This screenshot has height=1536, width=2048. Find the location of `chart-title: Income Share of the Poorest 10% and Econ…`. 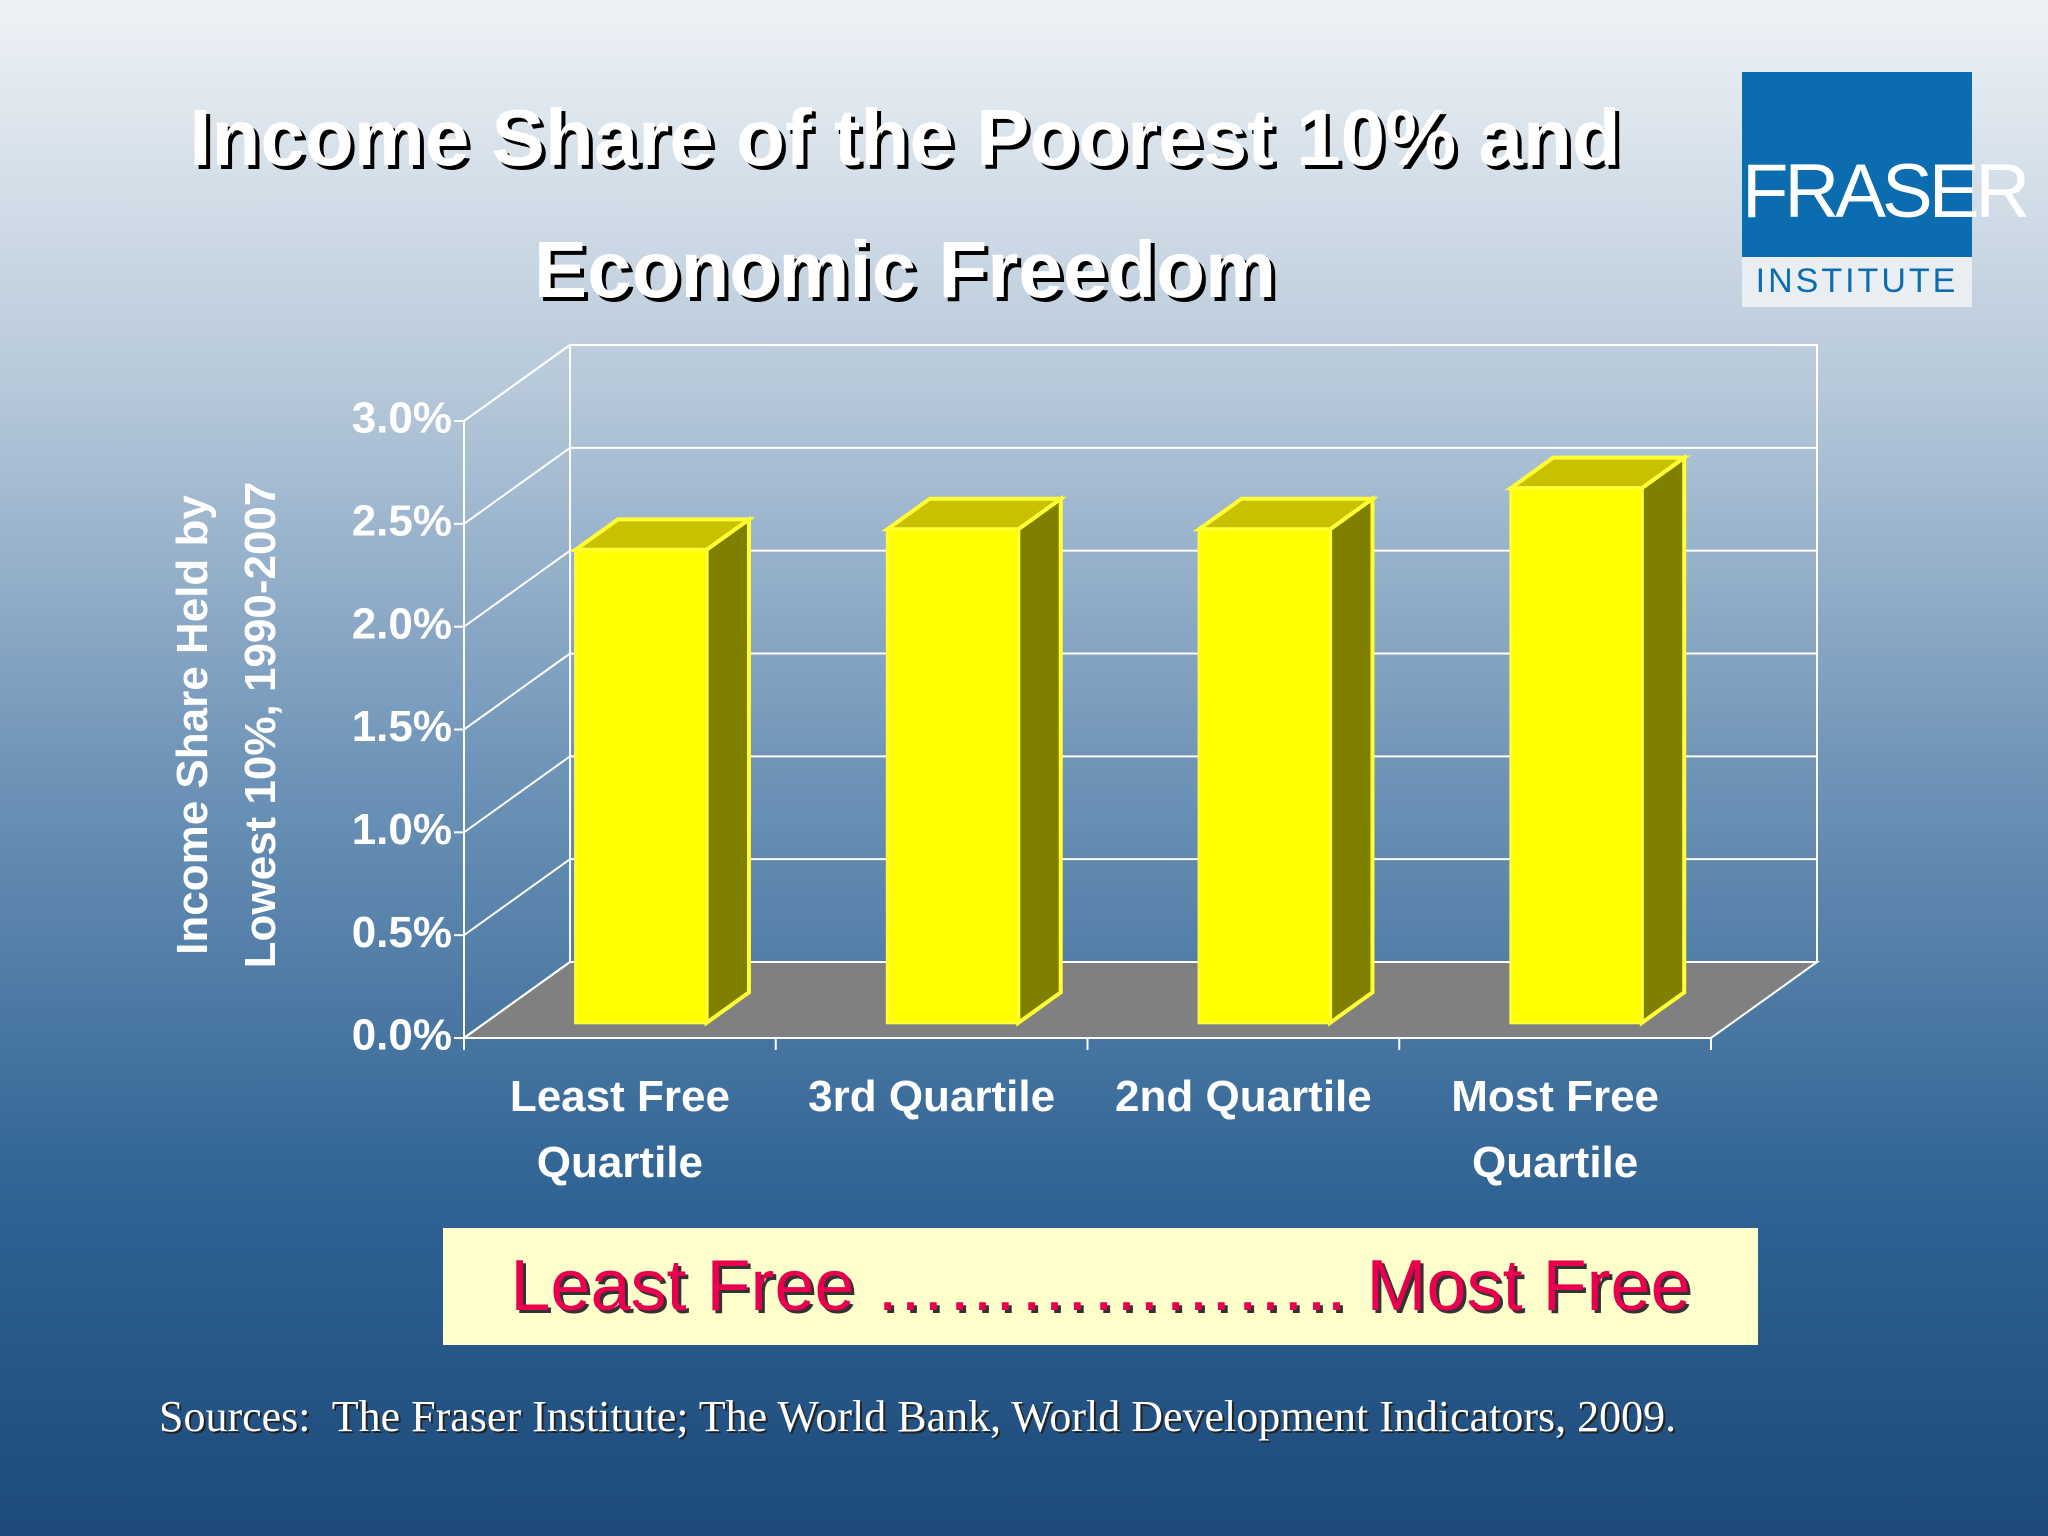

chart-title: Income Share of the Poorest 10% and Econ… is located at coordinates (905, 203).